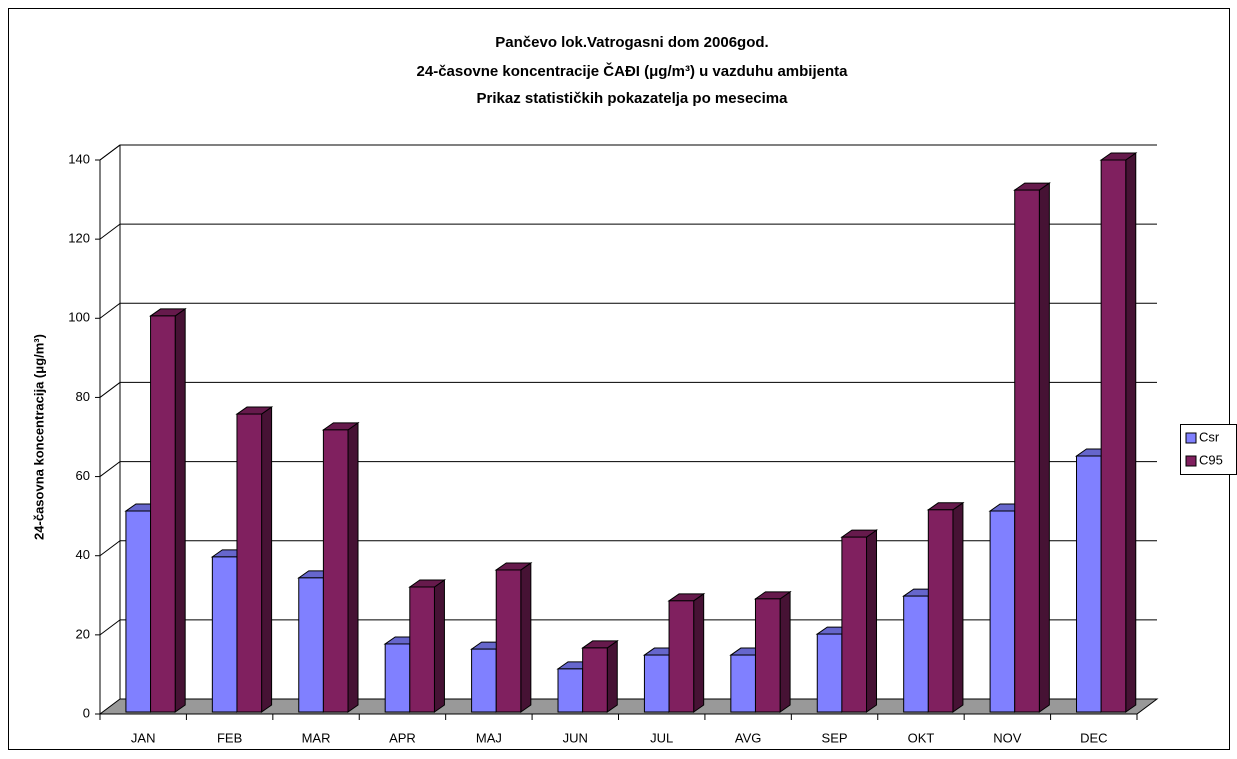  What do you see at coordinates (79, 238) in the screenshot?
I see `y-tick-label: 120` at bounding box center [79, 238].